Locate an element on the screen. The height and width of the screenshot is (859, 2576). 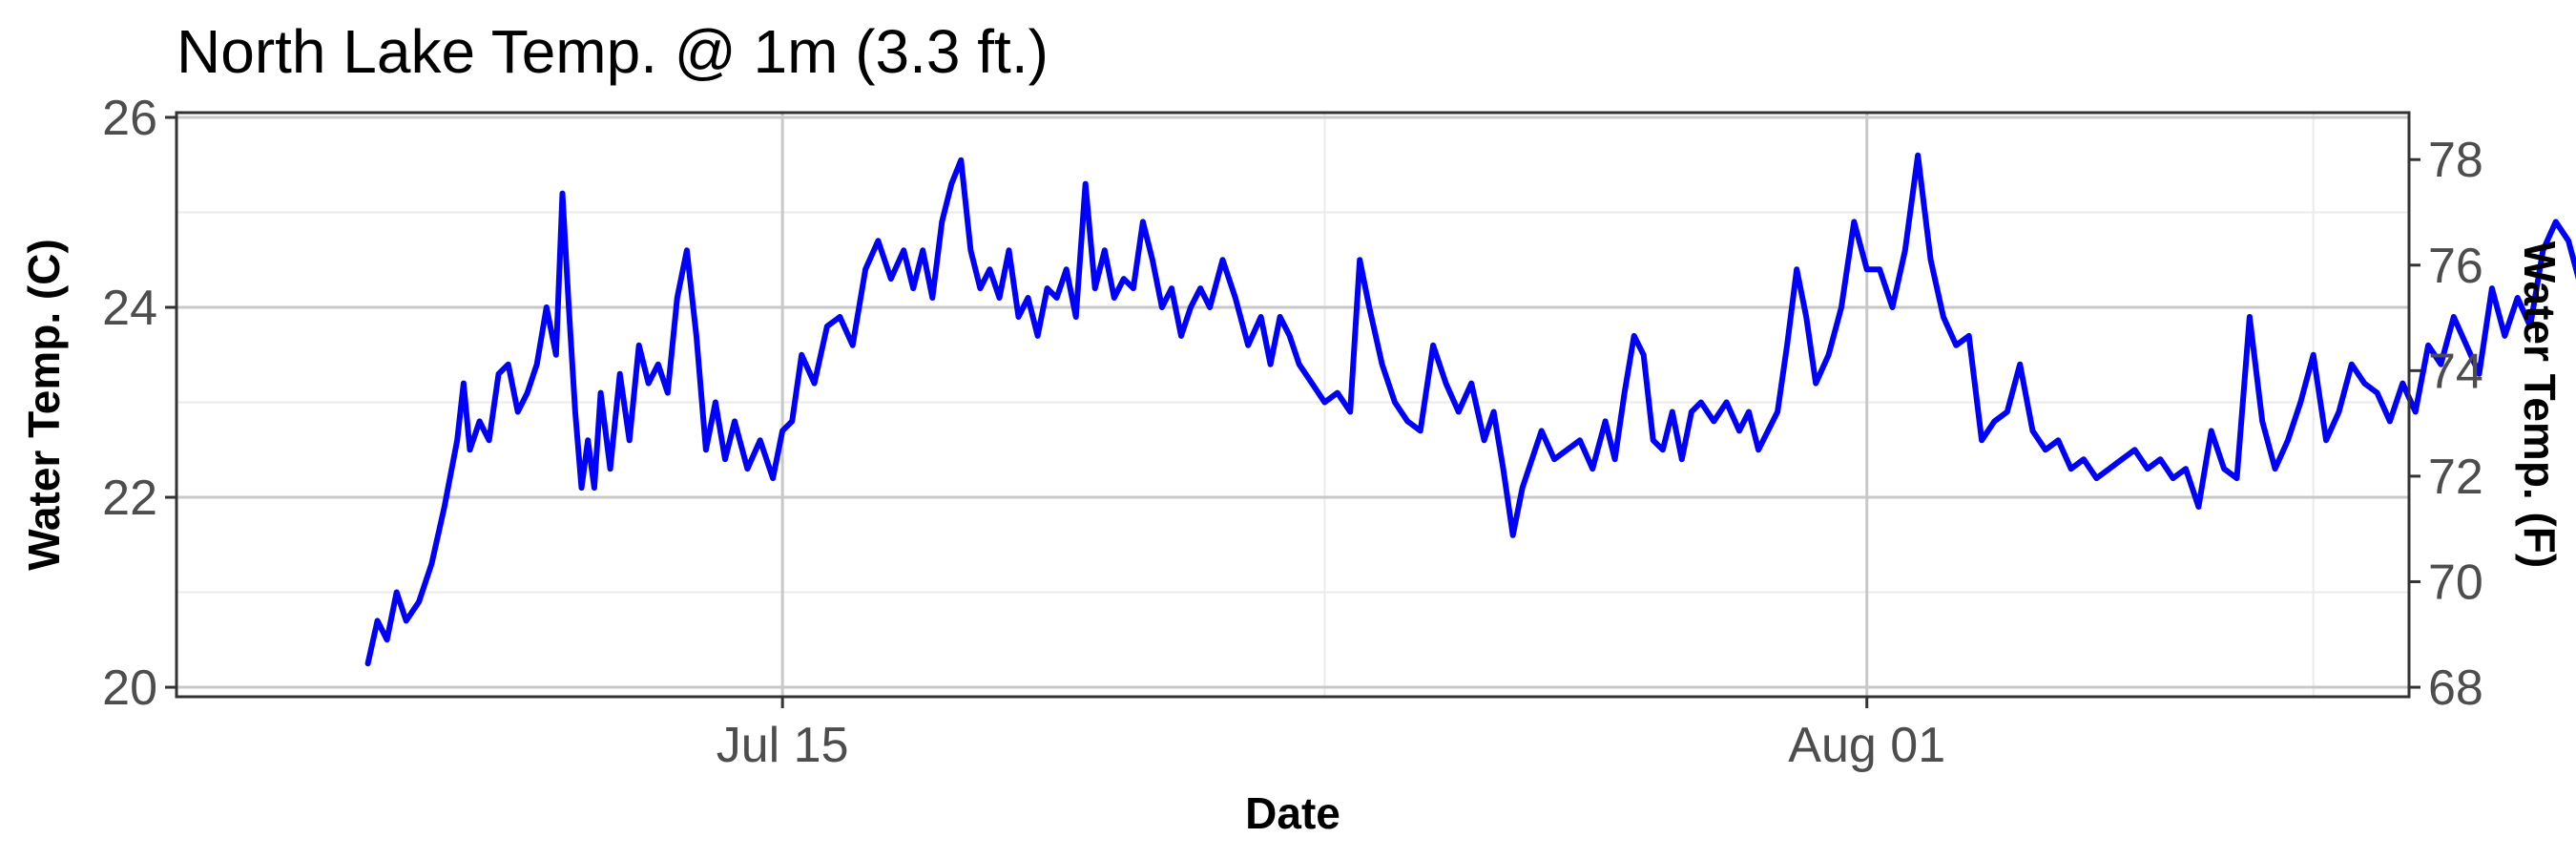
y-tick-label: 20 is located at coordinates (129, 688).